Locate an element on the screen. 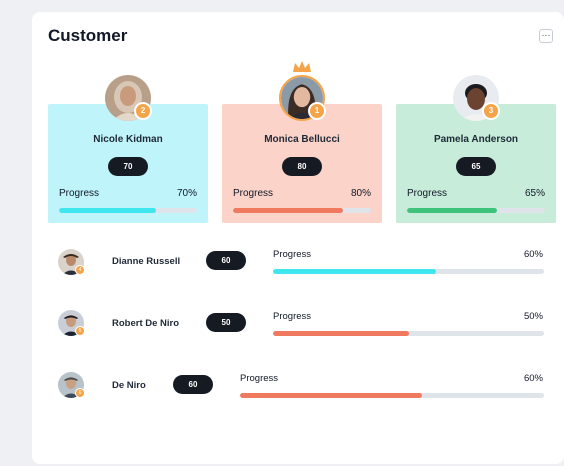  rank-badge: 2 is located at coordinates (143, 111).